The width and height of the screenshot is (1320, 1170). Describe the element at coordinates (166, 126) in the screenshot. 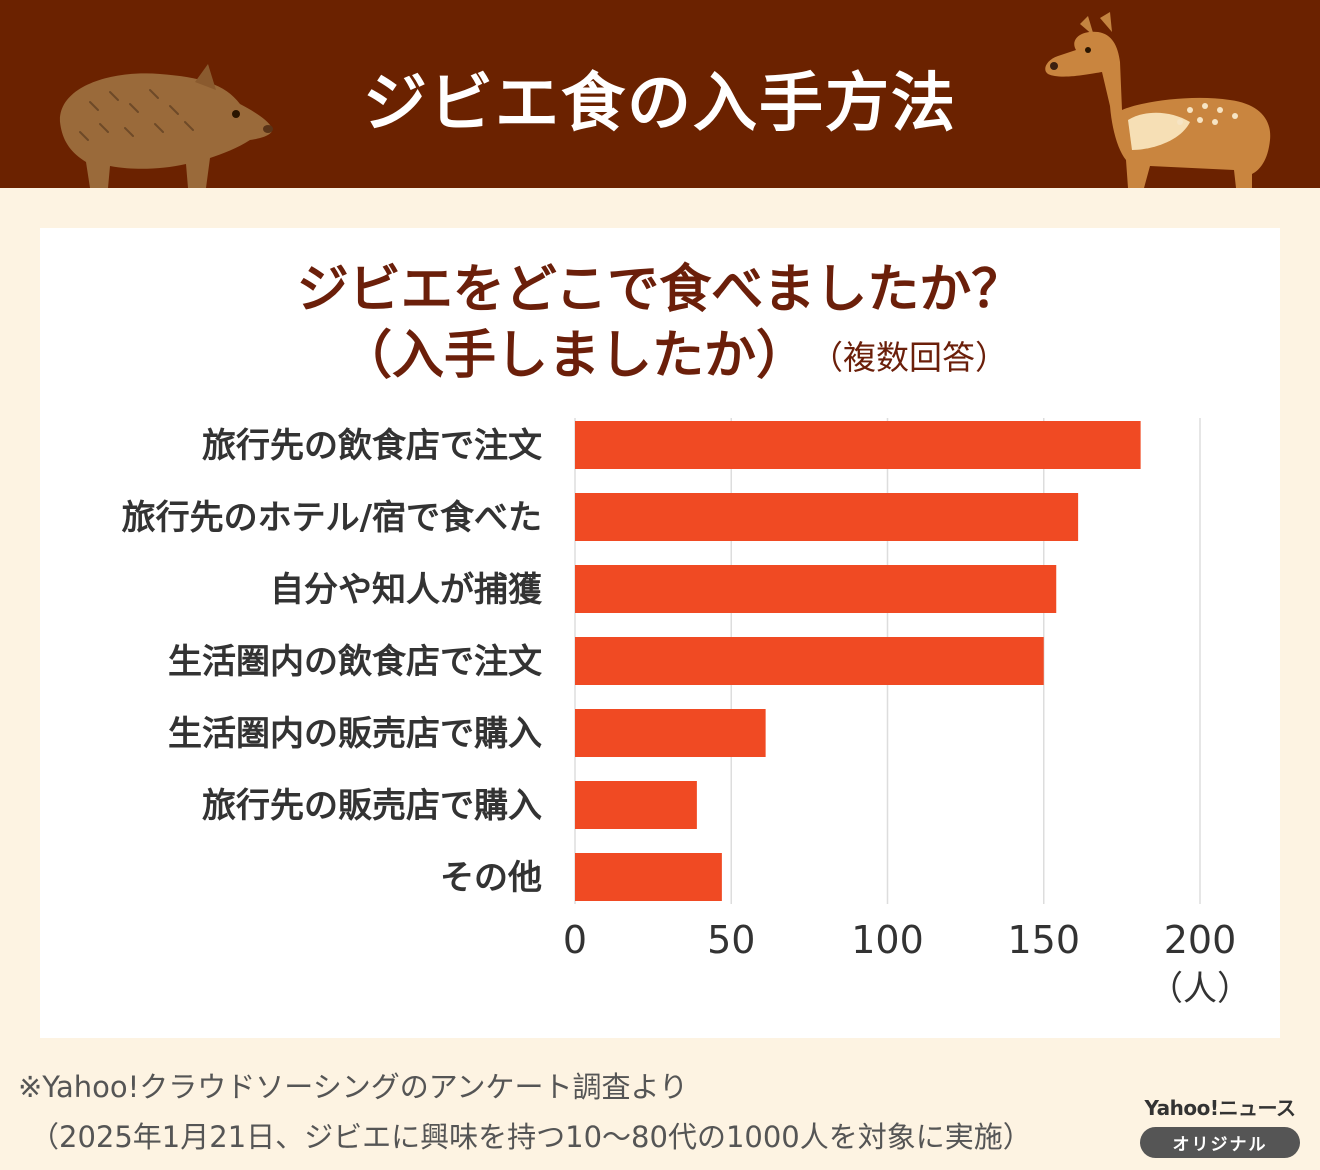

I see `boar-icon` at that location.